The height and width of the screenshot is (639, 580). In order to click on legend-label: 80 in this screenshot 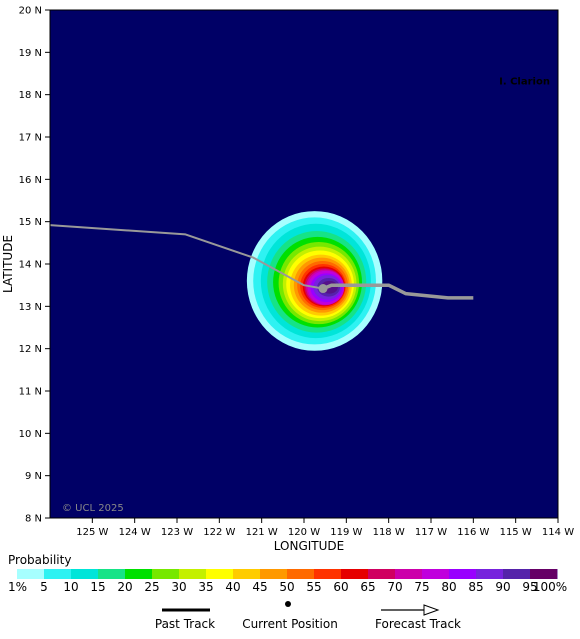, I will do `click(448, 587)`.